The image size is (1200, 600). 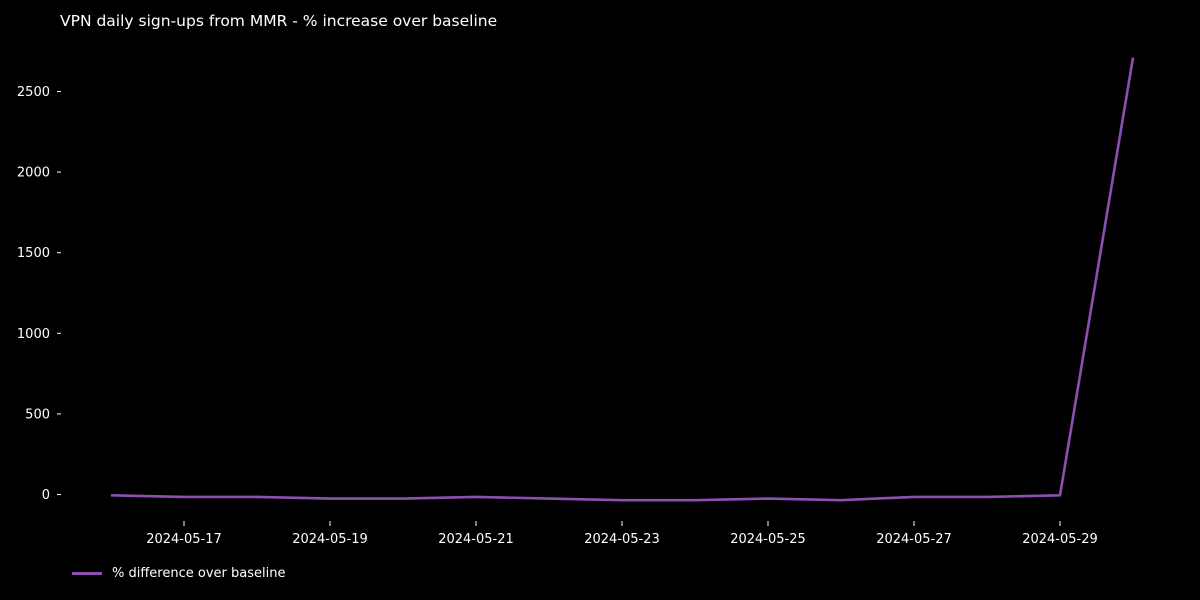 What do you see at coordinates (33, 253) in the screenshot?
I see `y-tick-label: 1500` at bounding box center [33, 253].